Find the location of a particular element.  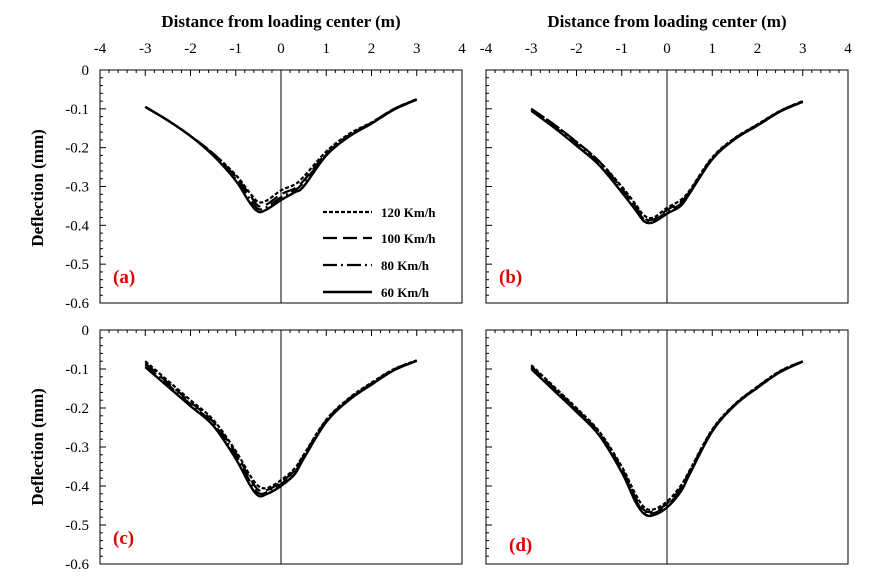

x-axis-title-right: Distance from loading center (m) is located at coordinates (666, 21).